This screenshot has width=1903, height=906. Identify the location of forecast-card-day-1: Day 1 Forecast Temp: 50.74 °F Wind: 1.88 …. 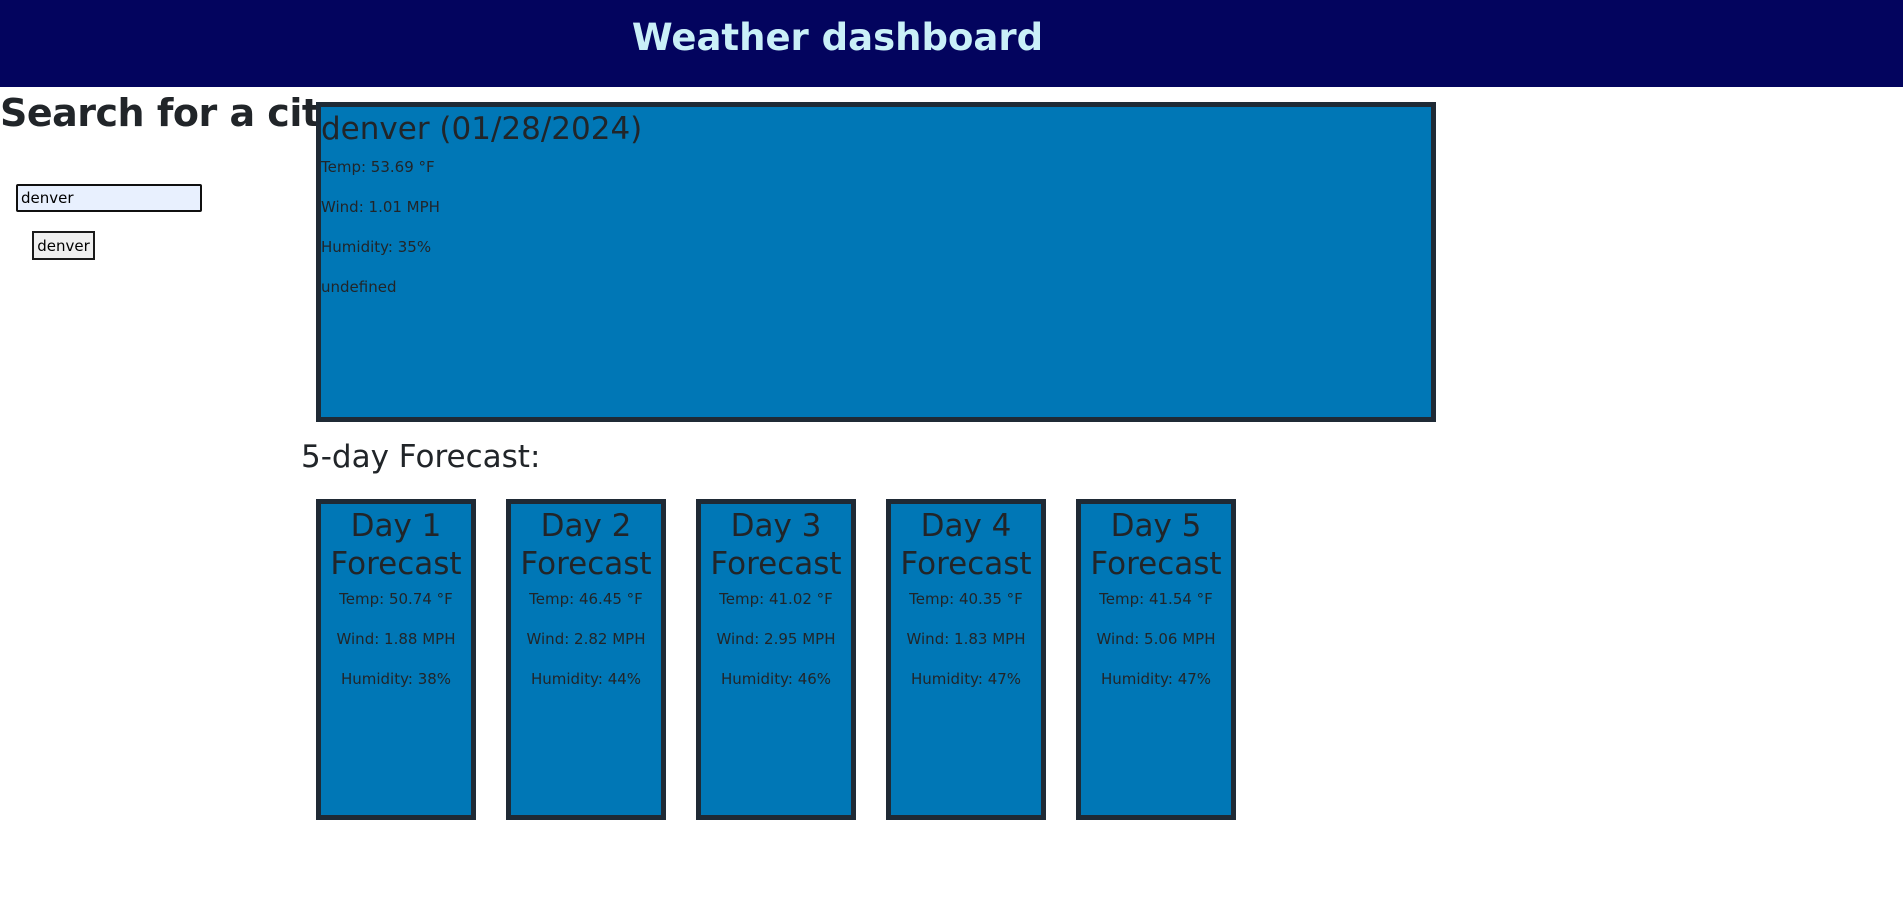
(396, 659).